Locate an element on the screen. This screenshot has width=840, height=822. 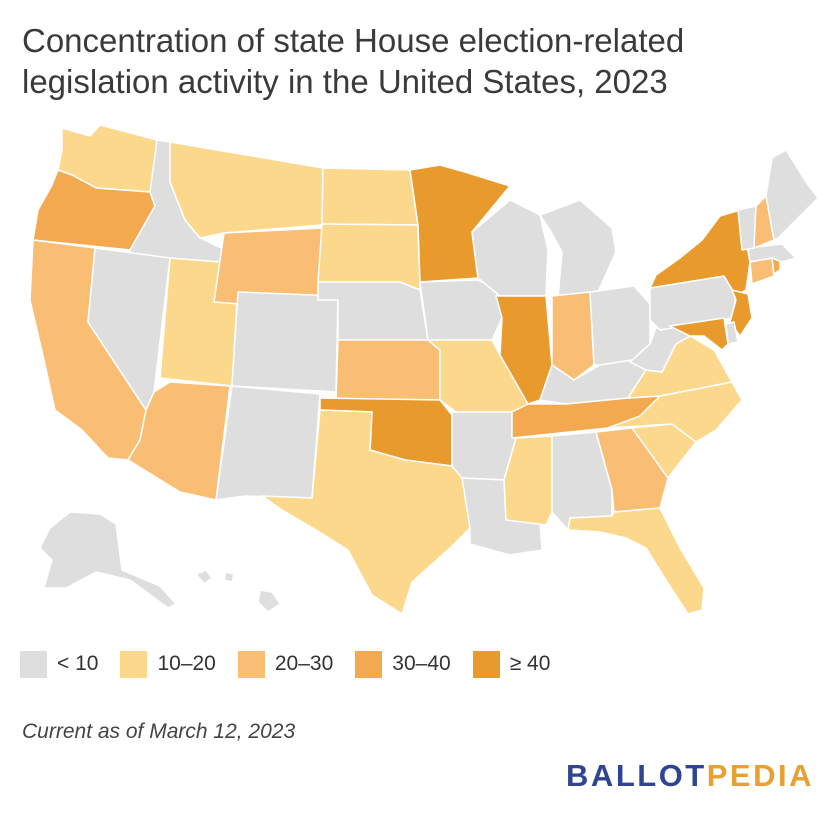
state-CO is located at coordinates (285, 342).